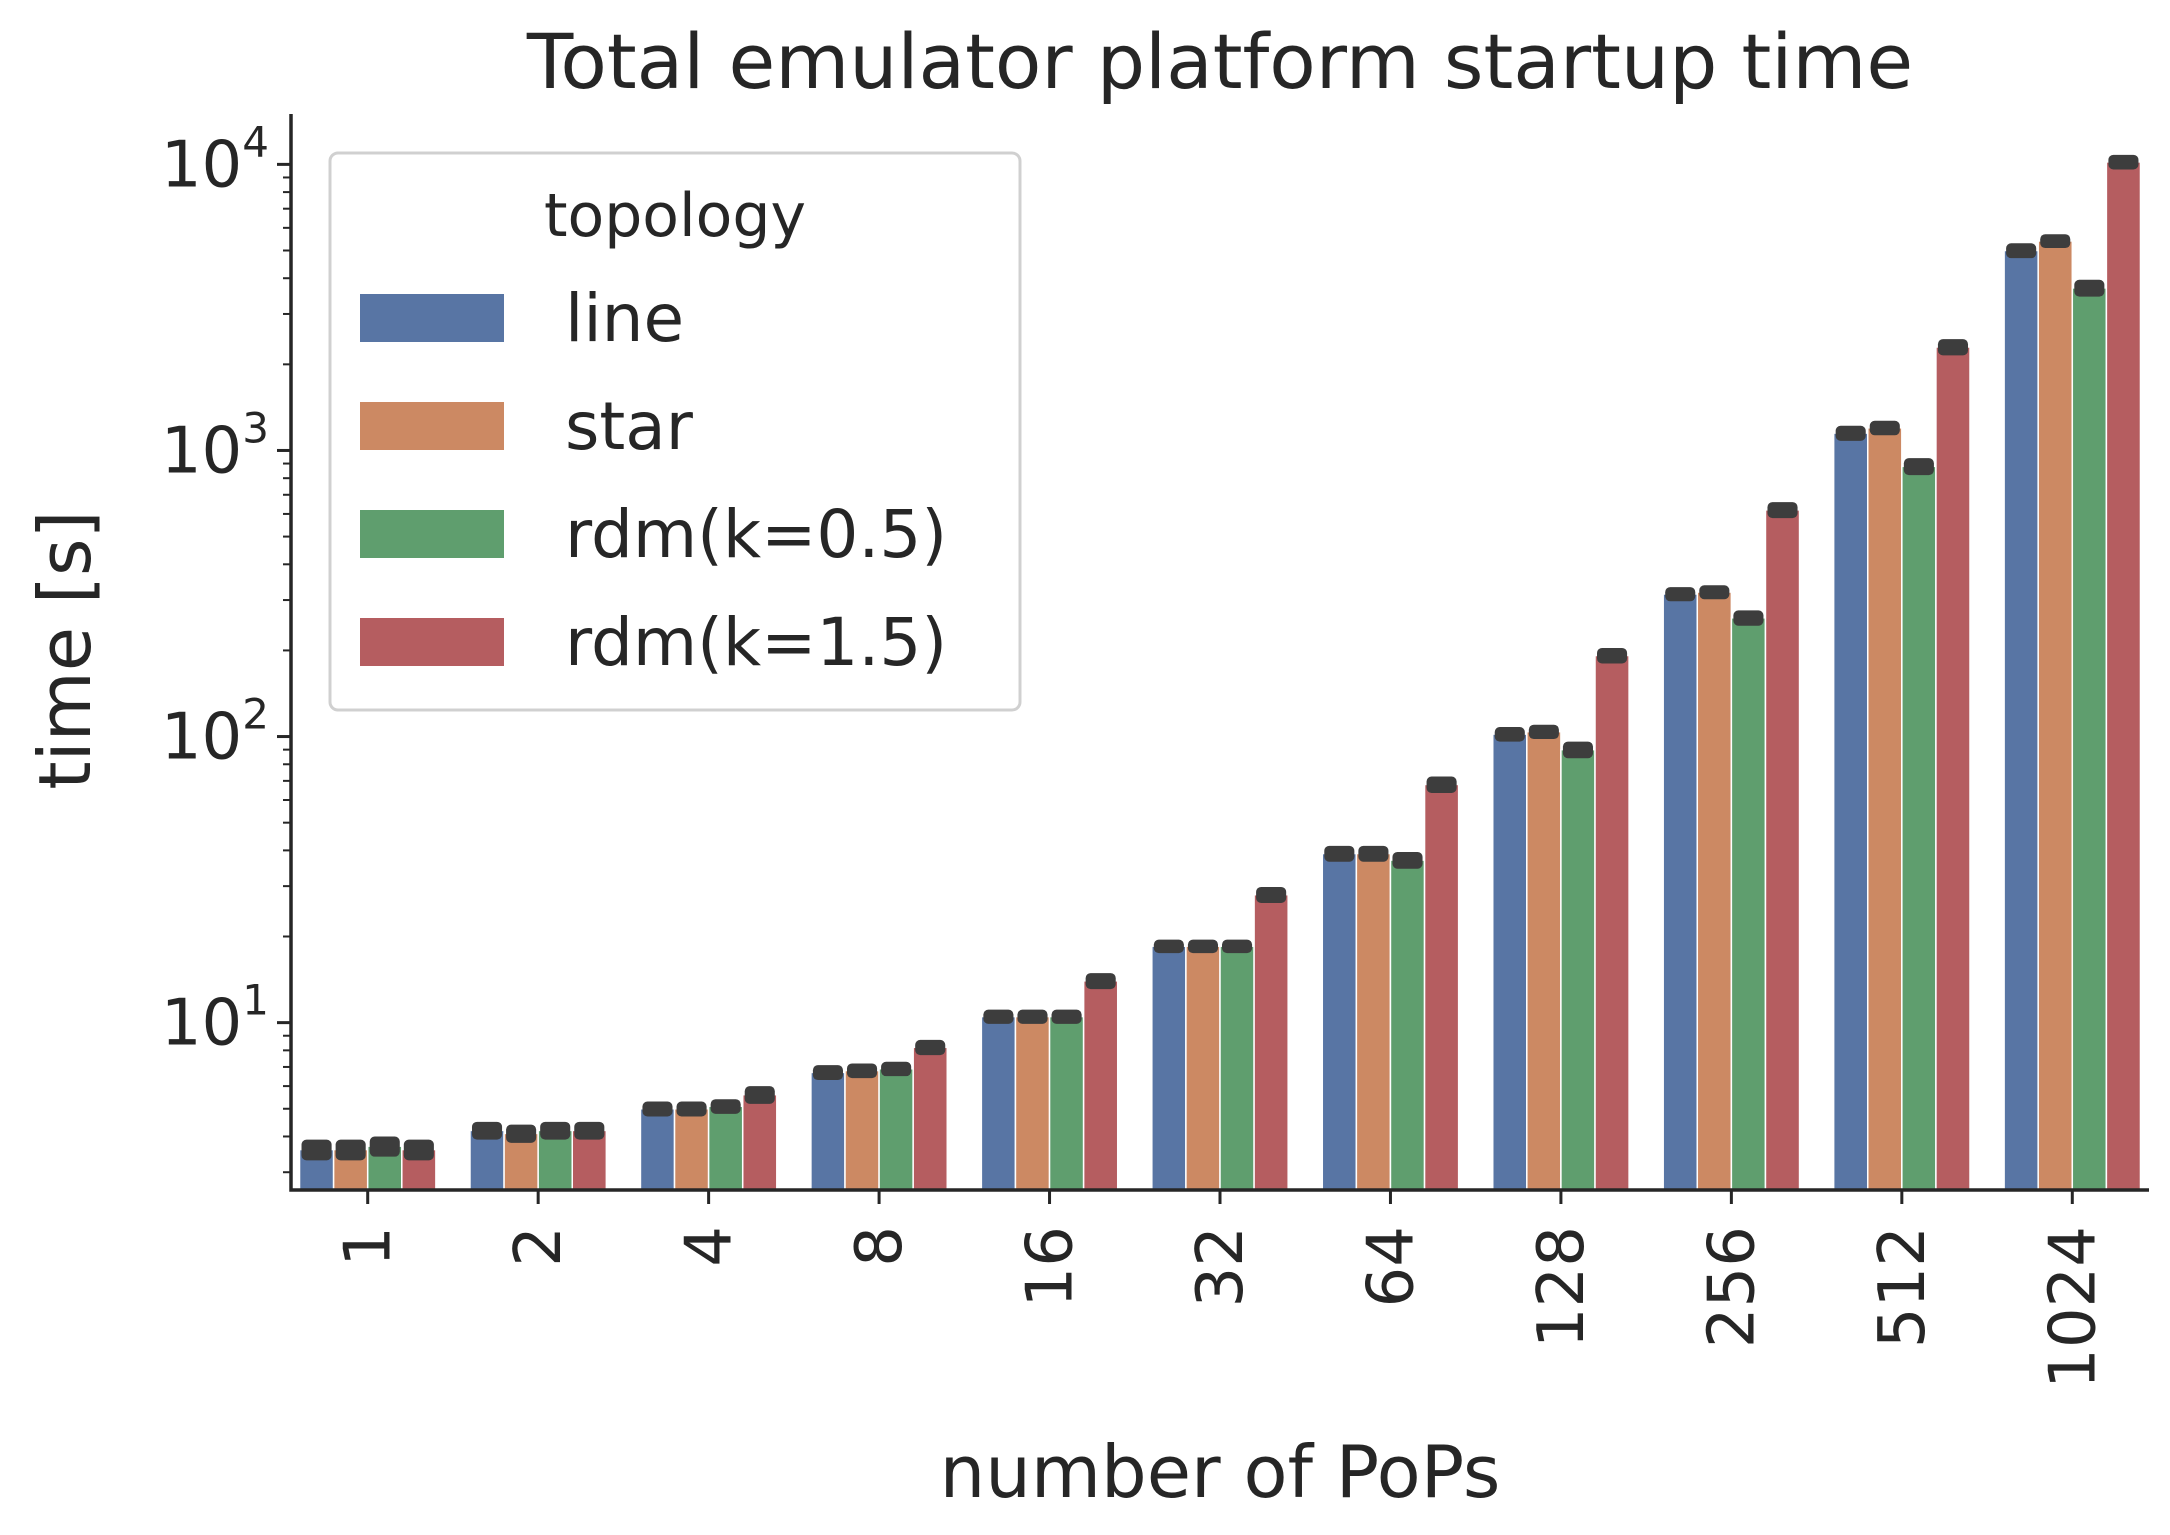 The height and width of the screenshot is (1535, 2170). I want to click on legend-swatch-star, so click(432, 426).